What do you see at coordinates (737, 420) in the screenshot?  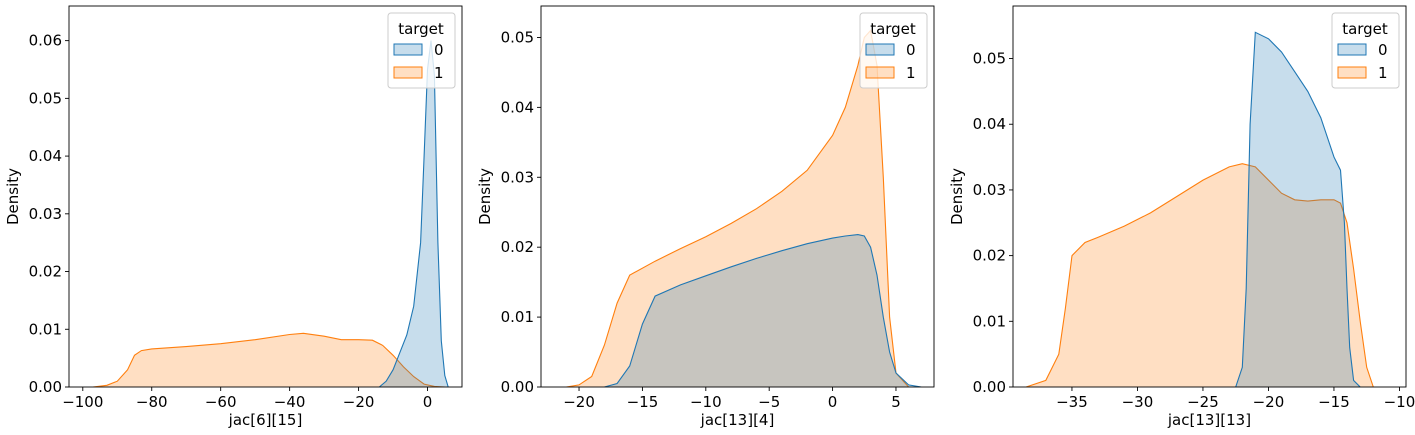 I see `x-axis-label: jac[13][4]` at bounding box center [737, 420].